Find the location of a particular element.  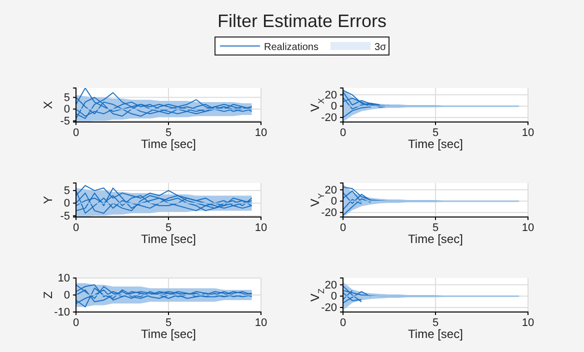

y-axis-title: Z is located at coordinates (48, 295).